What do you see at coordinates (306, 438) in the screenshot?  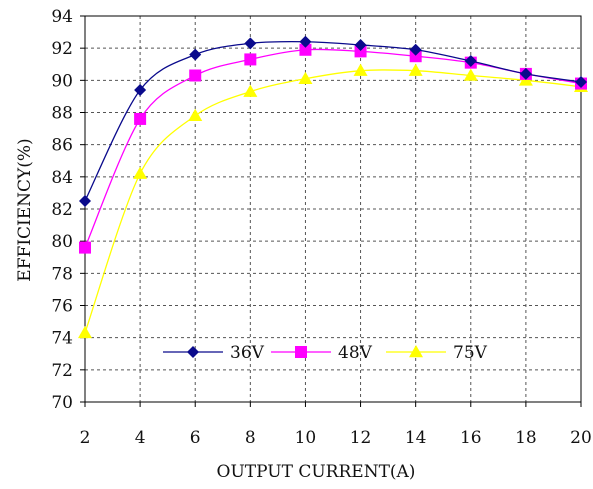 I see `x-tick-label: 10` at bounding box center [306, 438].